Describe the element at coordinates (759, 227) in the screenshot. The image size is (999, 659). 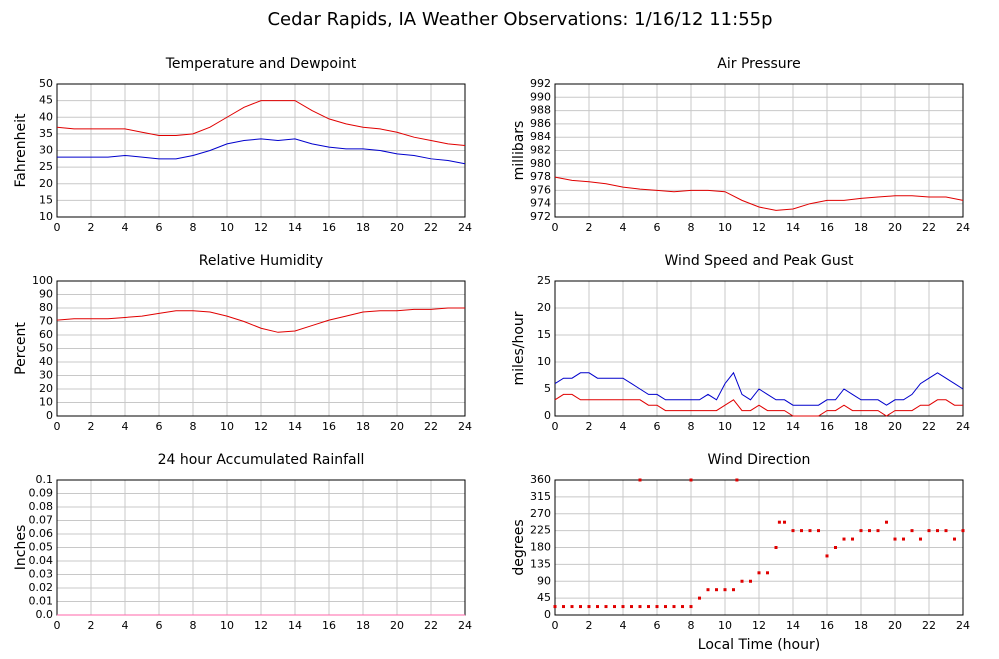
I see `x-tick-label: 12` at that location.